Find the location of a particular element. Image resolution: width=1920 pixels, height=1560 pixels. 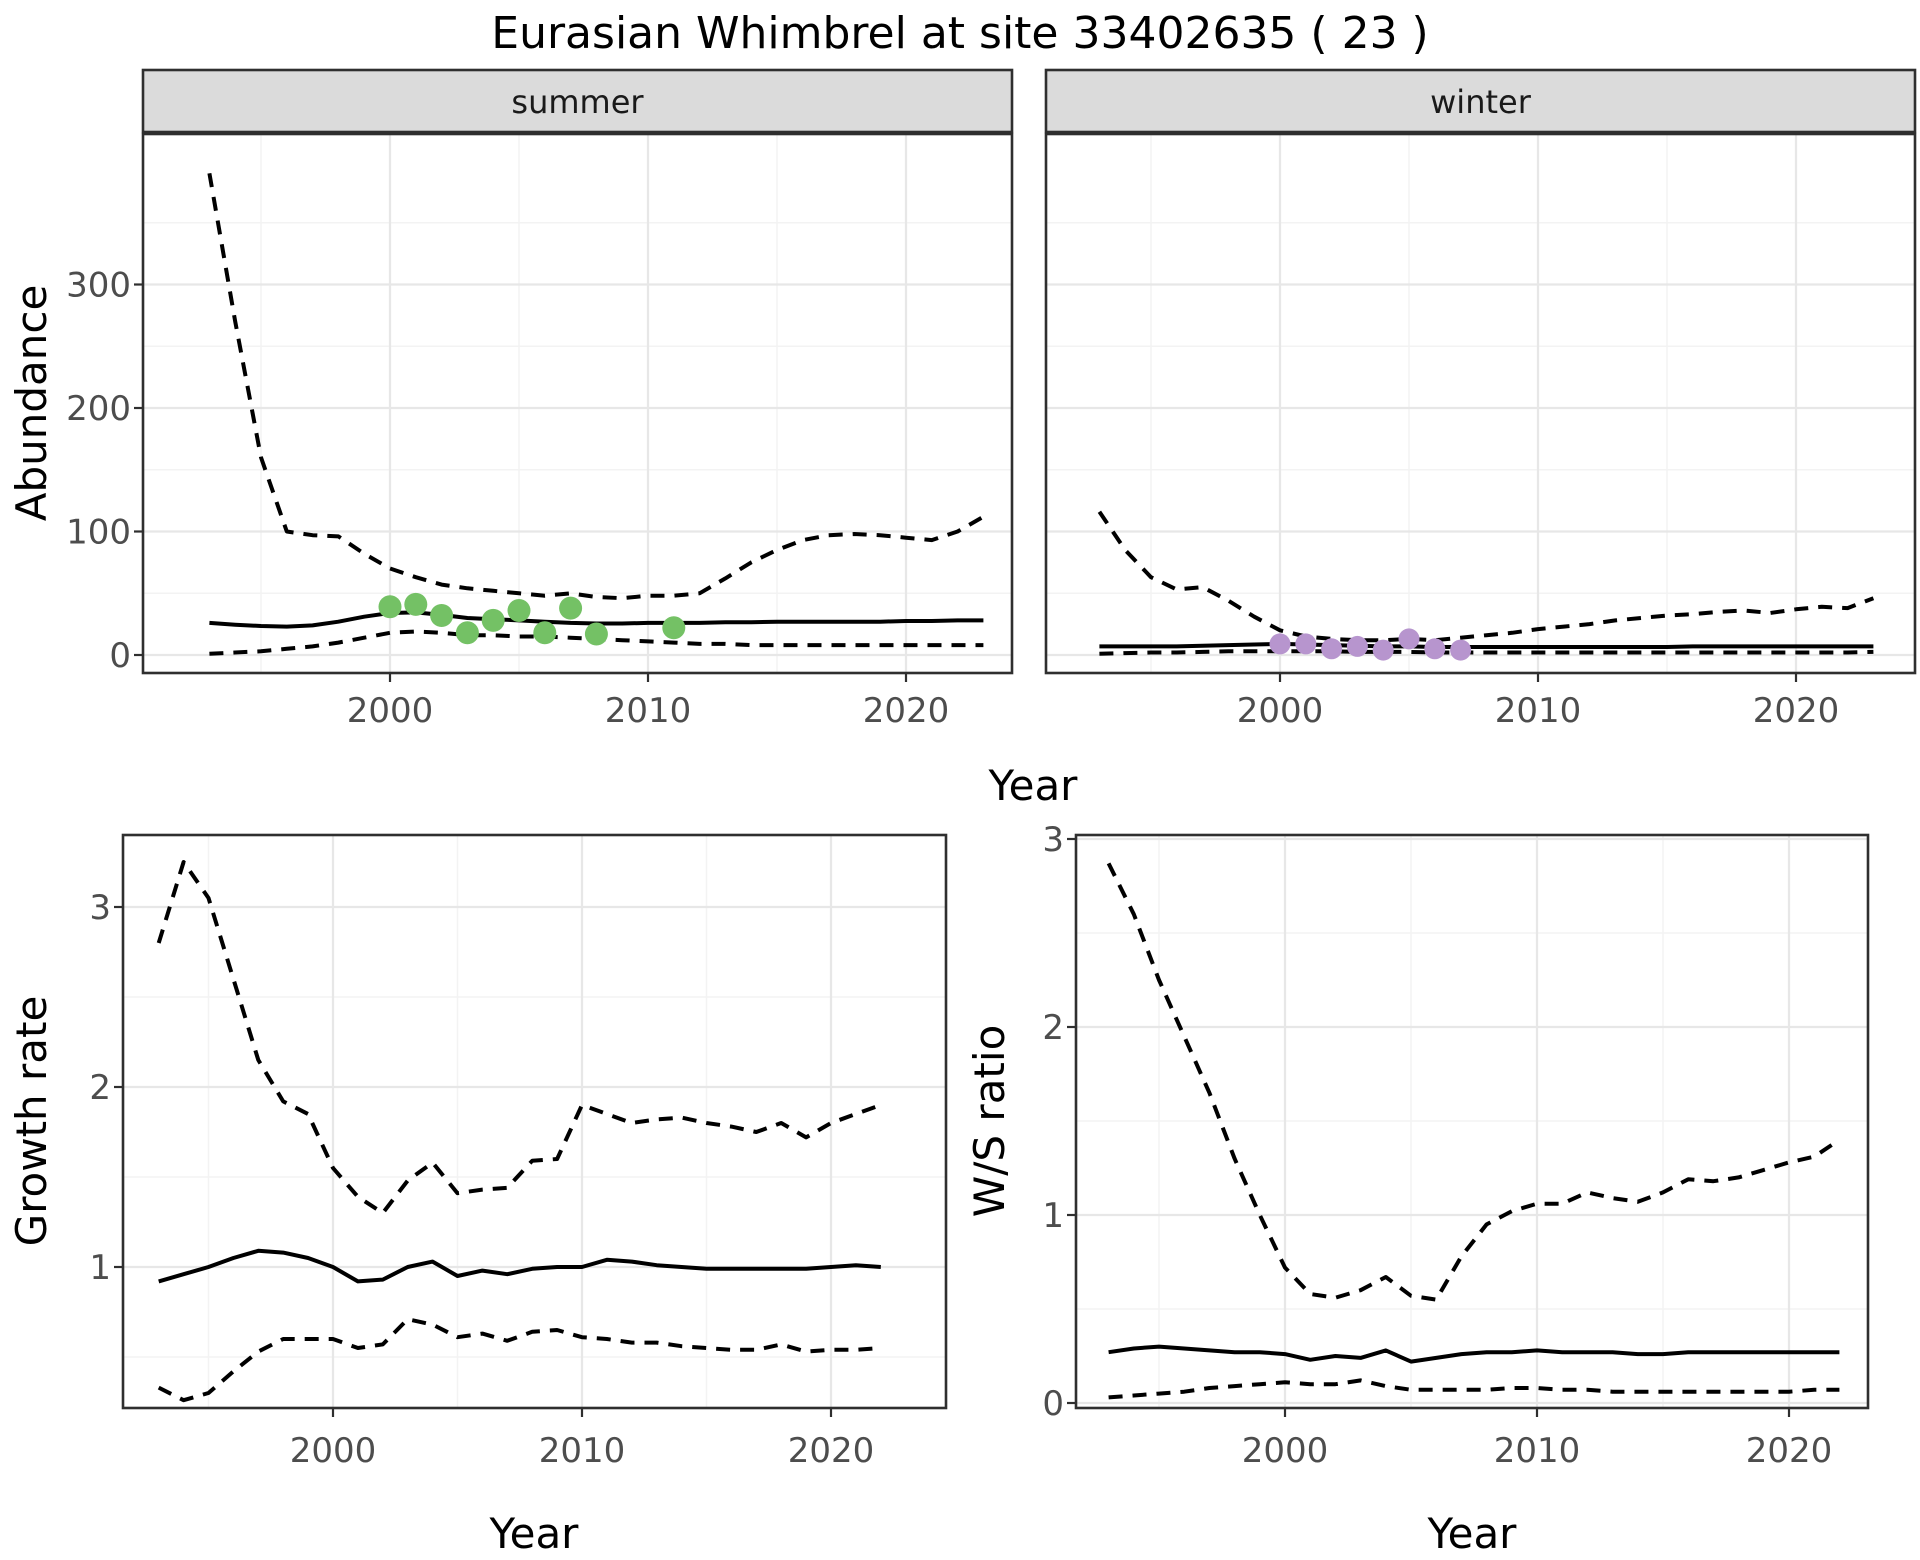

abundance-winter-median-line is located at coordinates (1486, 645).